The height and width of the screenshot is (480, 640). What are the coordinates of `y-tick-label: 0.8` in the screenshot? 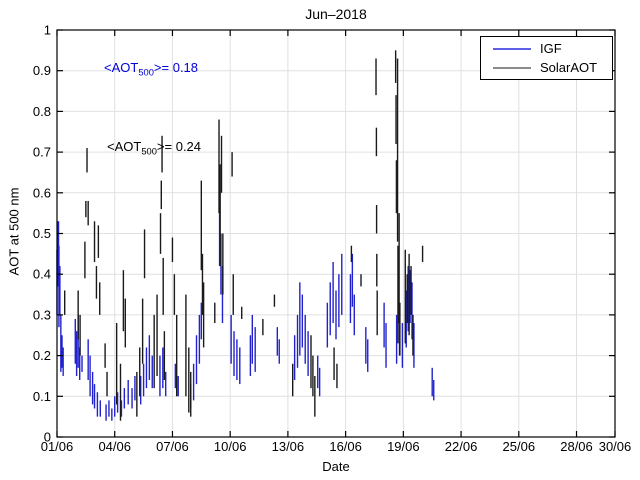 It's located at (42, 111).